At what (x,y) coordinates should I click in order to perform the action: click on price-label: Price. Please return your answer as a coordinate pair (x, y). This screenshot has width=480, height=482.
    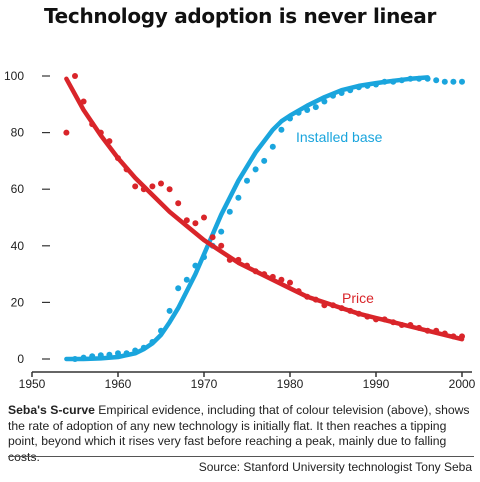
    Looking at the image, I should click on (358, 298).